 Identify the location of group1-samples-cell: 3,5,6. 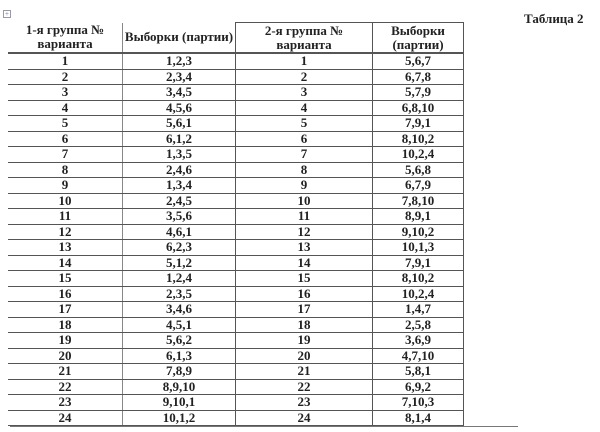
(179, 216).